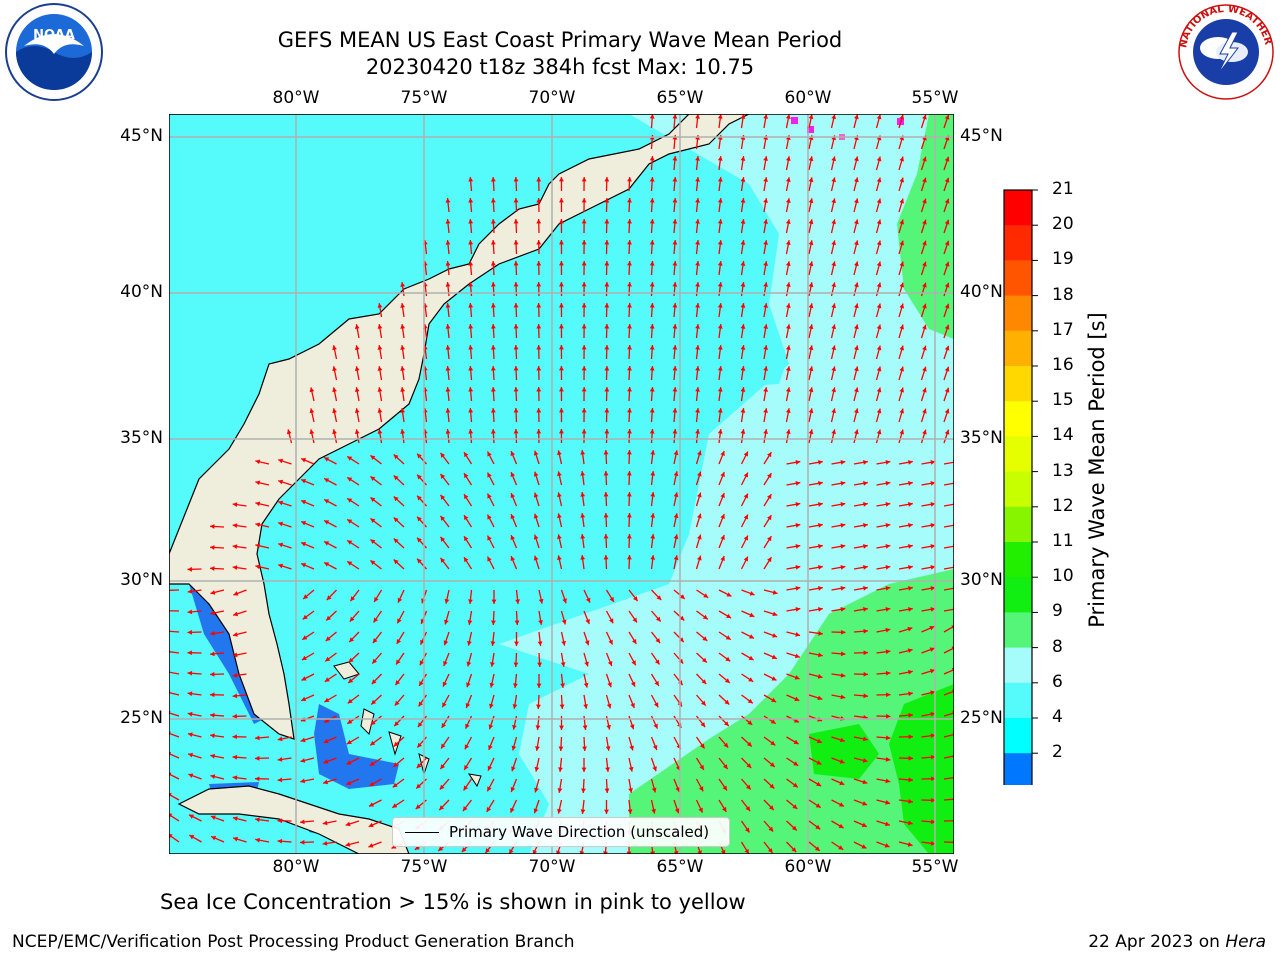 The image size is (1280, 960). What do you see at coordinates (1063, 541) in the screenshot?
I see `colorbar-tick-label: 11` at bounding box center [1063, 541].